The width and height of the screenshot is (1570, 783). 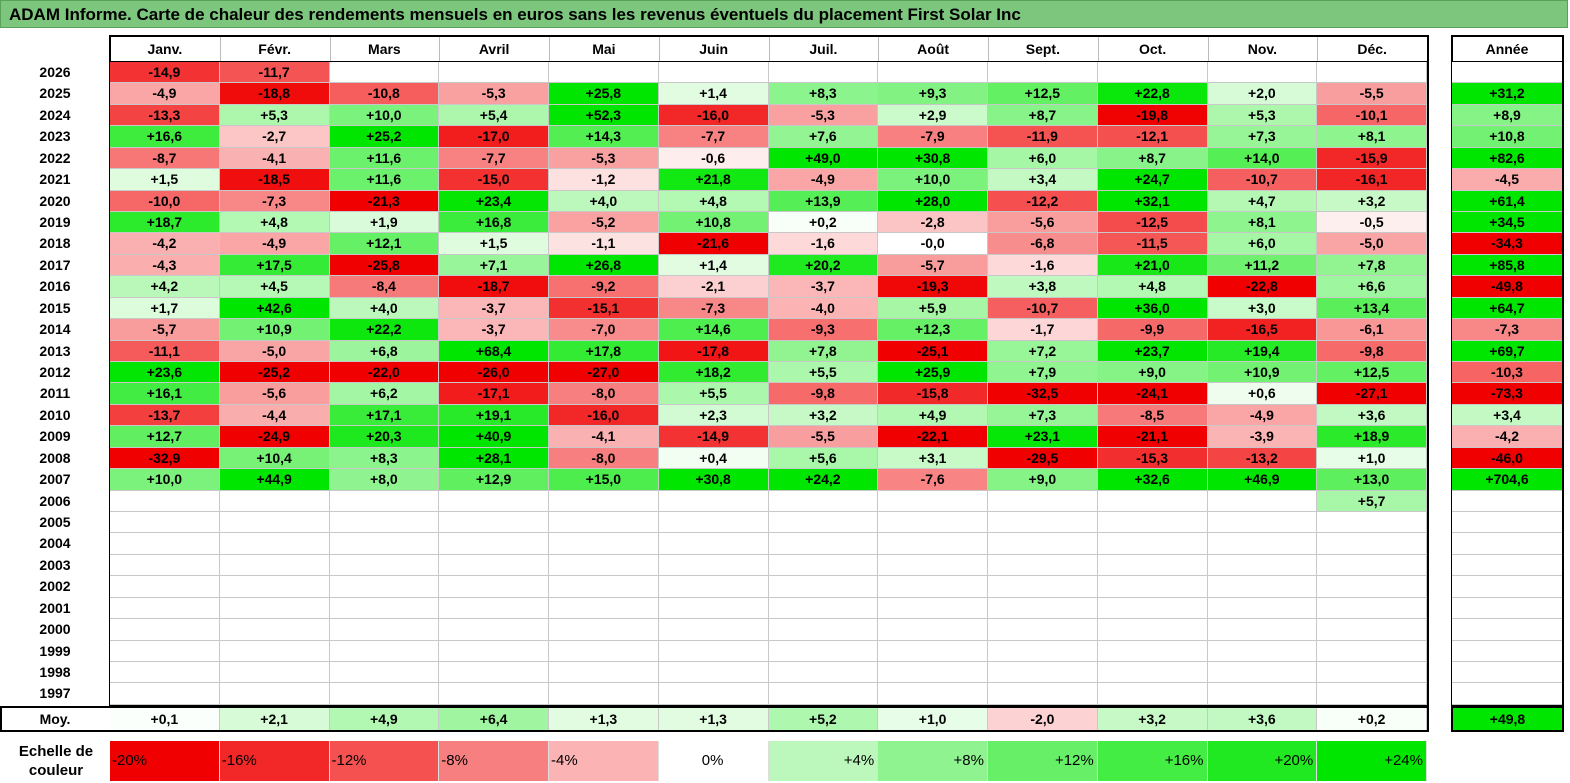 What do you see at coordinates (933, 49) in the screenshot?
I see `column-header: Août` at bounding box center [933, 49].